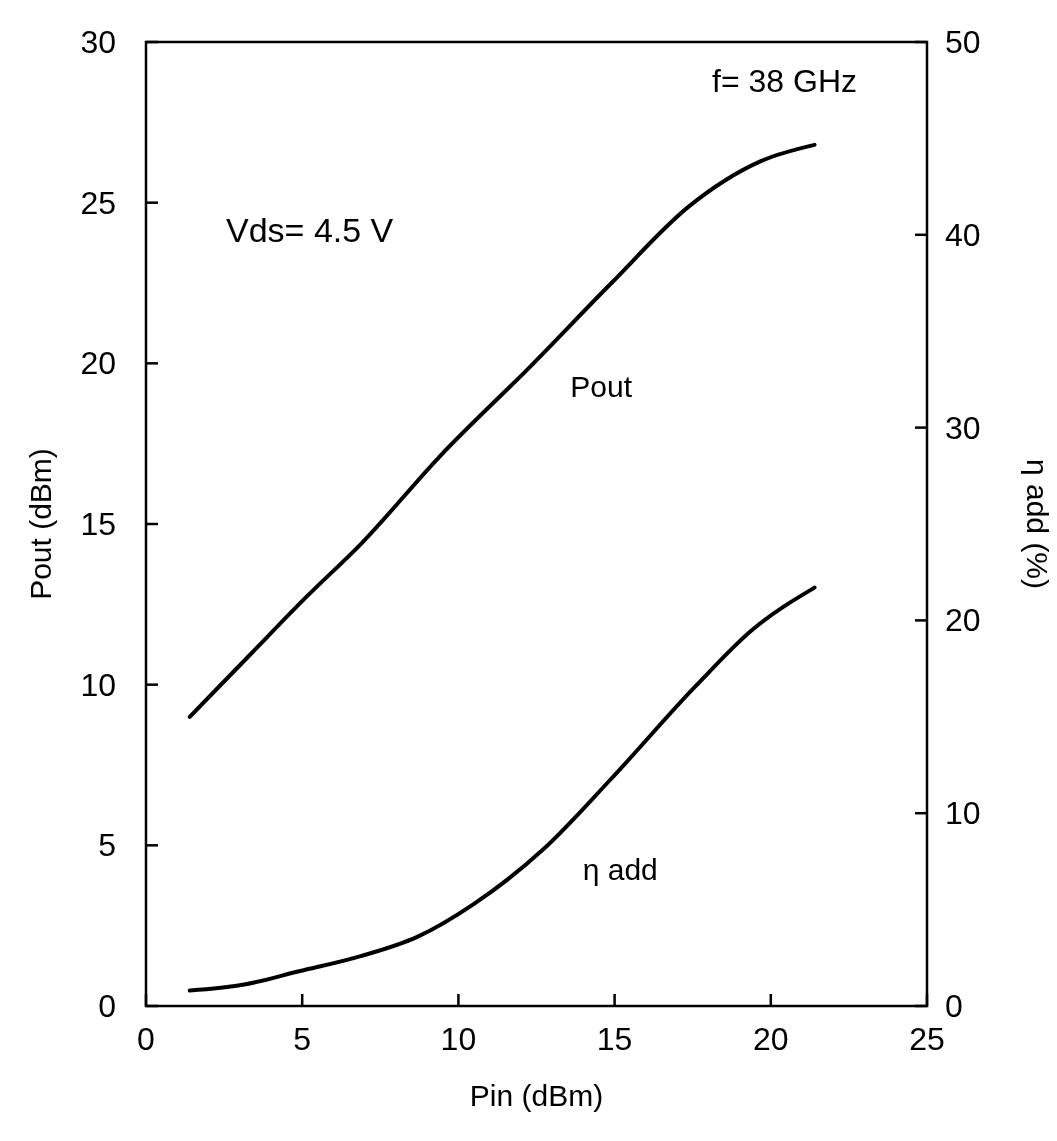  Describe the element at coordinates (620, 869) in the screenshot. I see `series-label: η add` at that location.